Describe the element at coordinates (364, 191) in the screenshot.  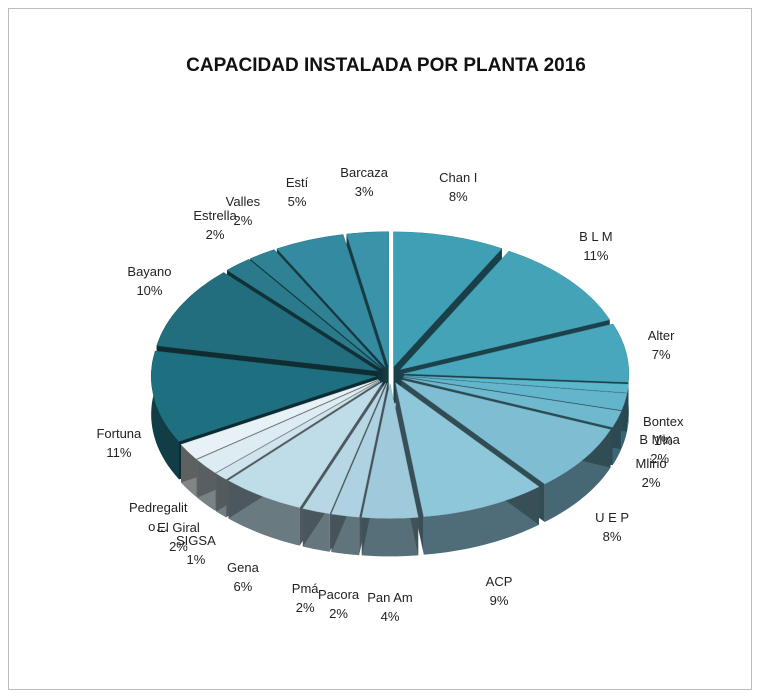
I see `value-label: 3%` at that location.